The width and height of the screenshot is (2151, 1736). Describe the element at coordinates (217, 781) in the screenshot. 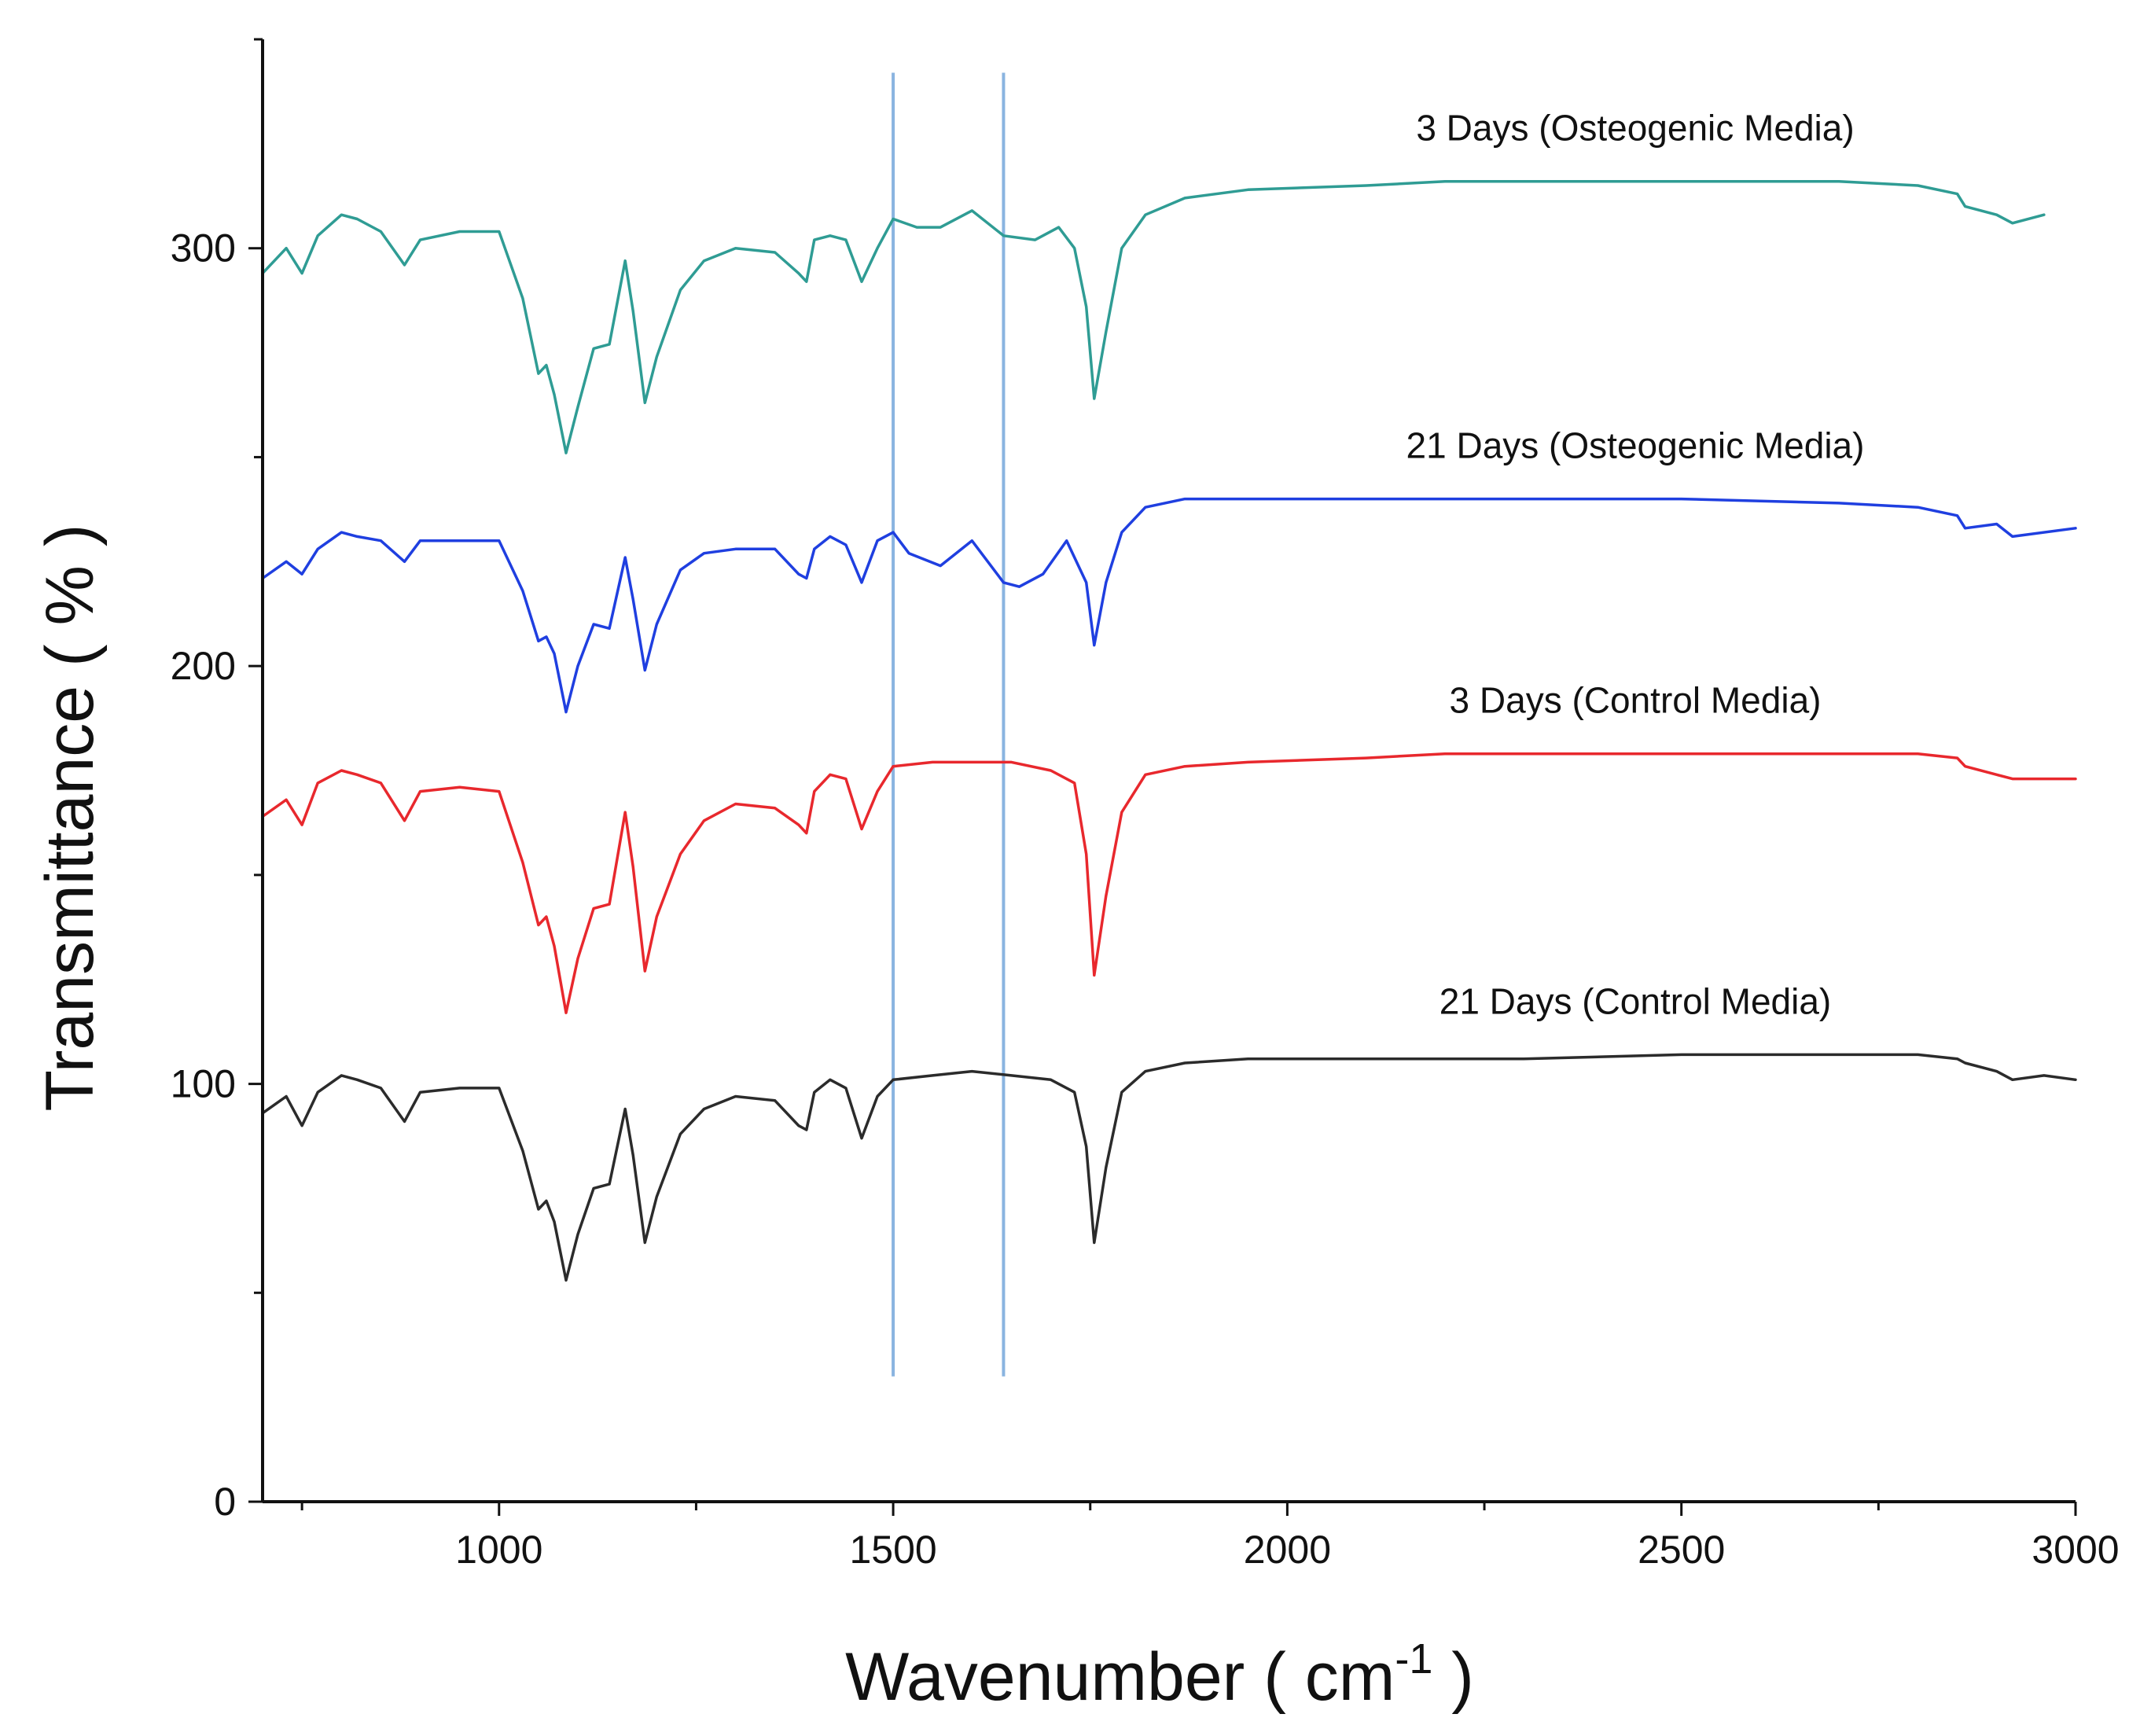

I see `y-ticks: 0 100 200 300` at that location.